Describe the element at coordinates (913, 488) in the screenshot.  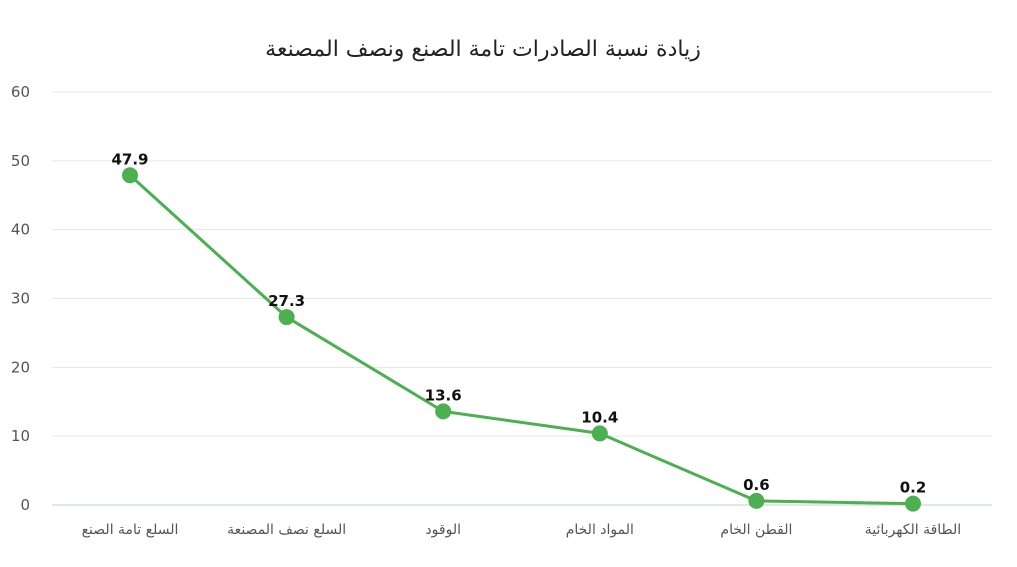
I see `data-label: 0.2` at that location.